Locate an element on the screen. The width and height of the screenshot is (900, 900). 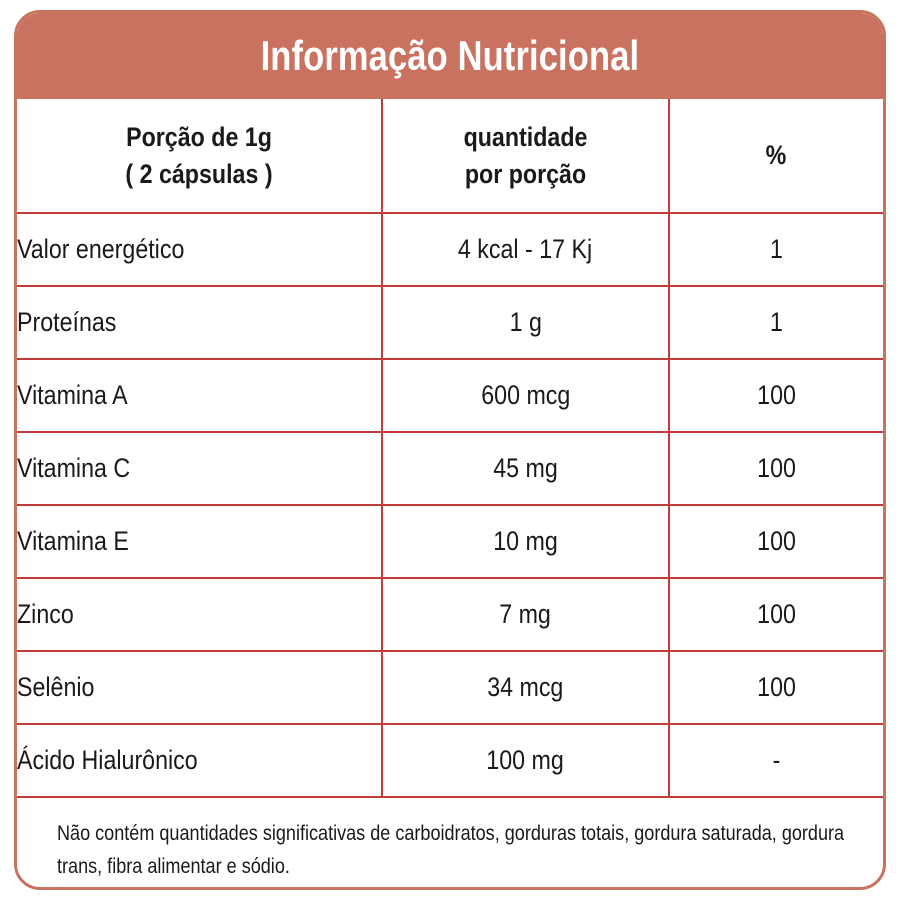
table-row: Vitamina C 45 mg 100 is located at coordinates (450, 469).